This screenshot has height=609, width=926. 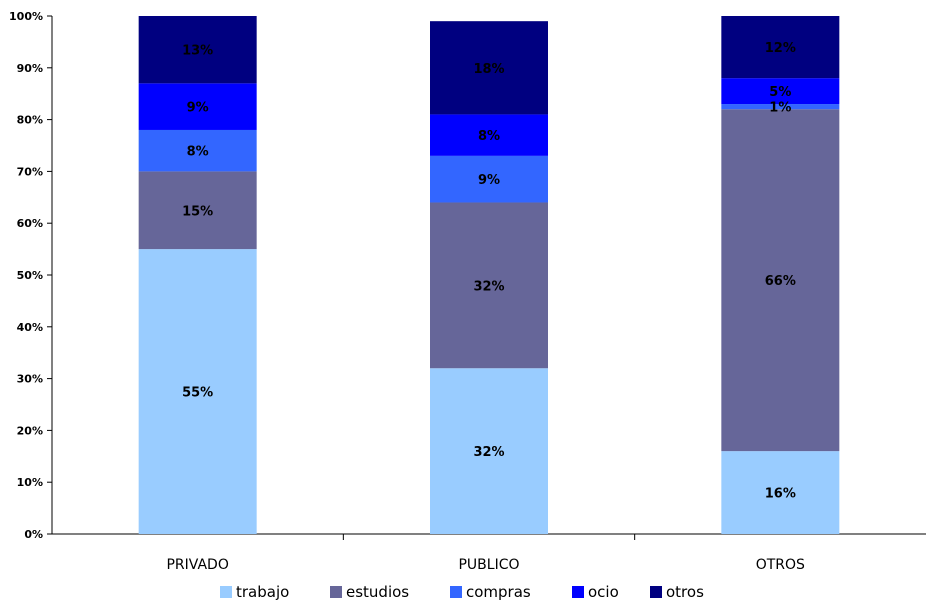 I want to click on legend-item-compras: compras, so click(x=490, y=592).